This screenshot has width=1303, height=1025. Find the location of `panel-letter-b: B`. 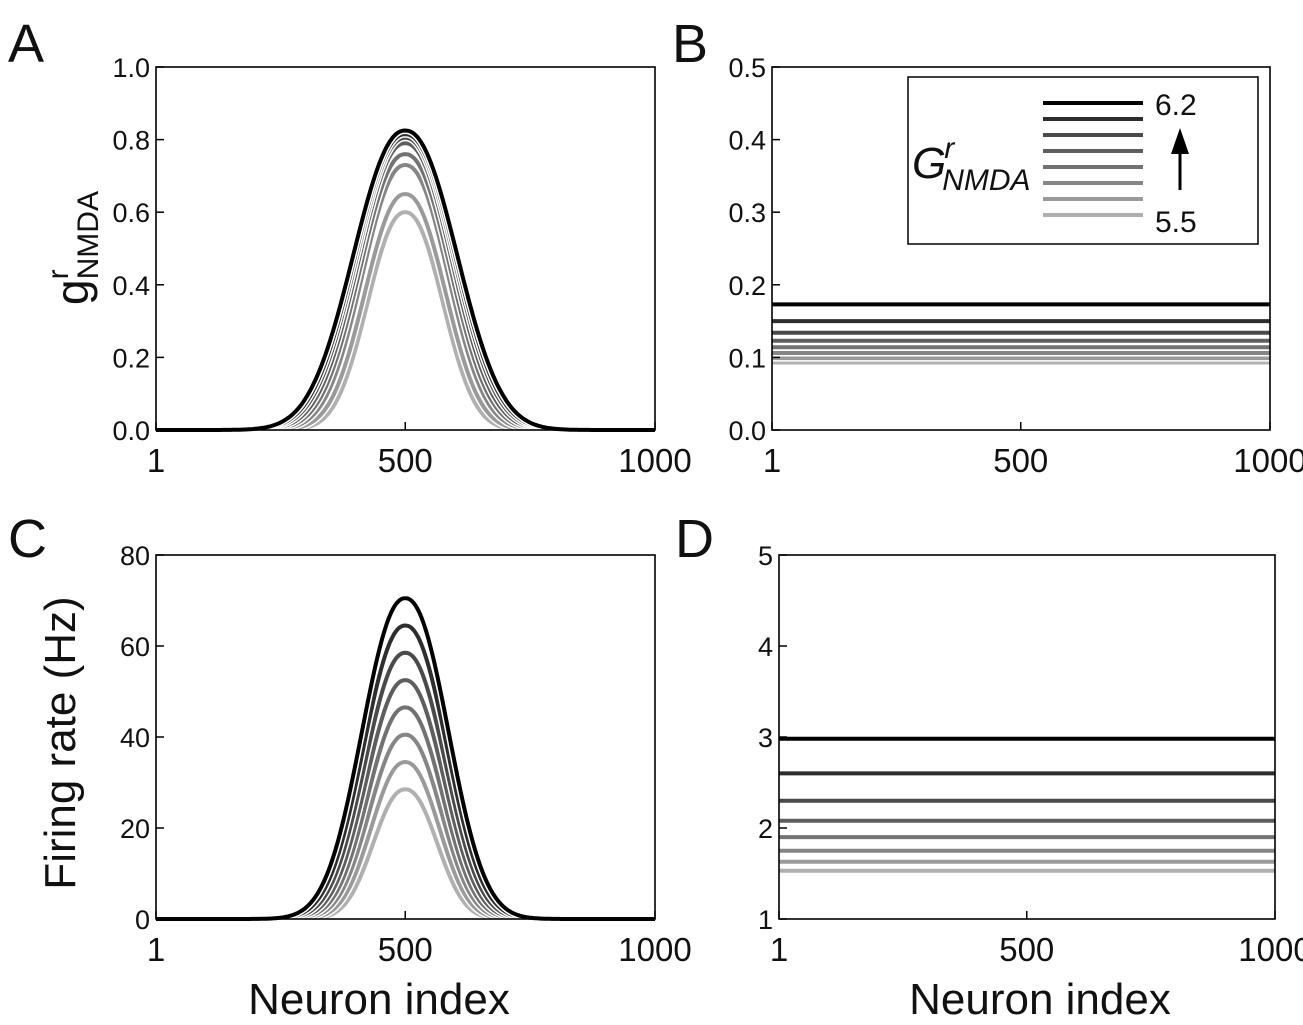

panel-letter-b: B is located at coordinates (690, 44).